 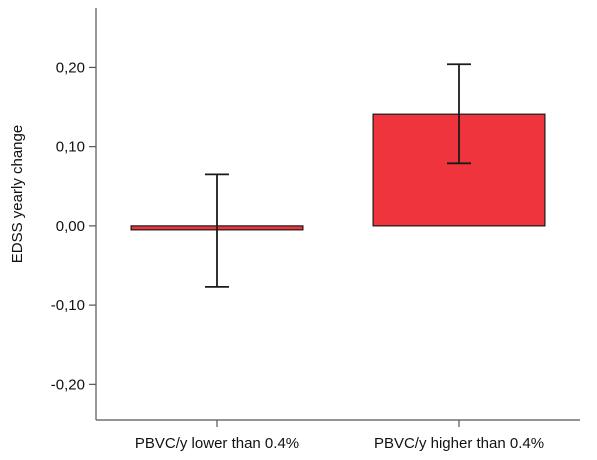 I want to click on y-tick-label: 0,00, so click(x=70, y=226).